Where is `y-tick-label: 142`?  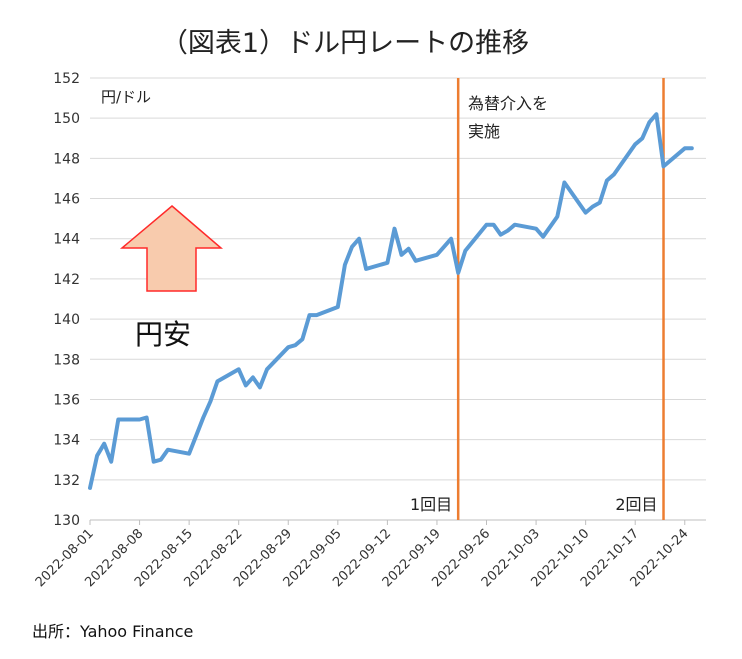 y-tick-label: 142 is located at coordinates (66, 280).